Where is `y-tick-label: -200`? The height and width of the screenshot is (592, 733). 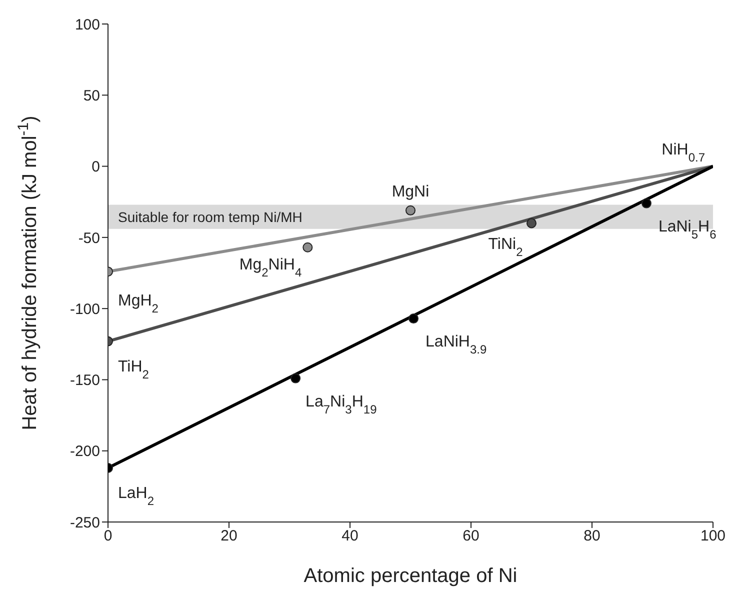 y-tick-label: -200 is located at coordinates (85, 451).